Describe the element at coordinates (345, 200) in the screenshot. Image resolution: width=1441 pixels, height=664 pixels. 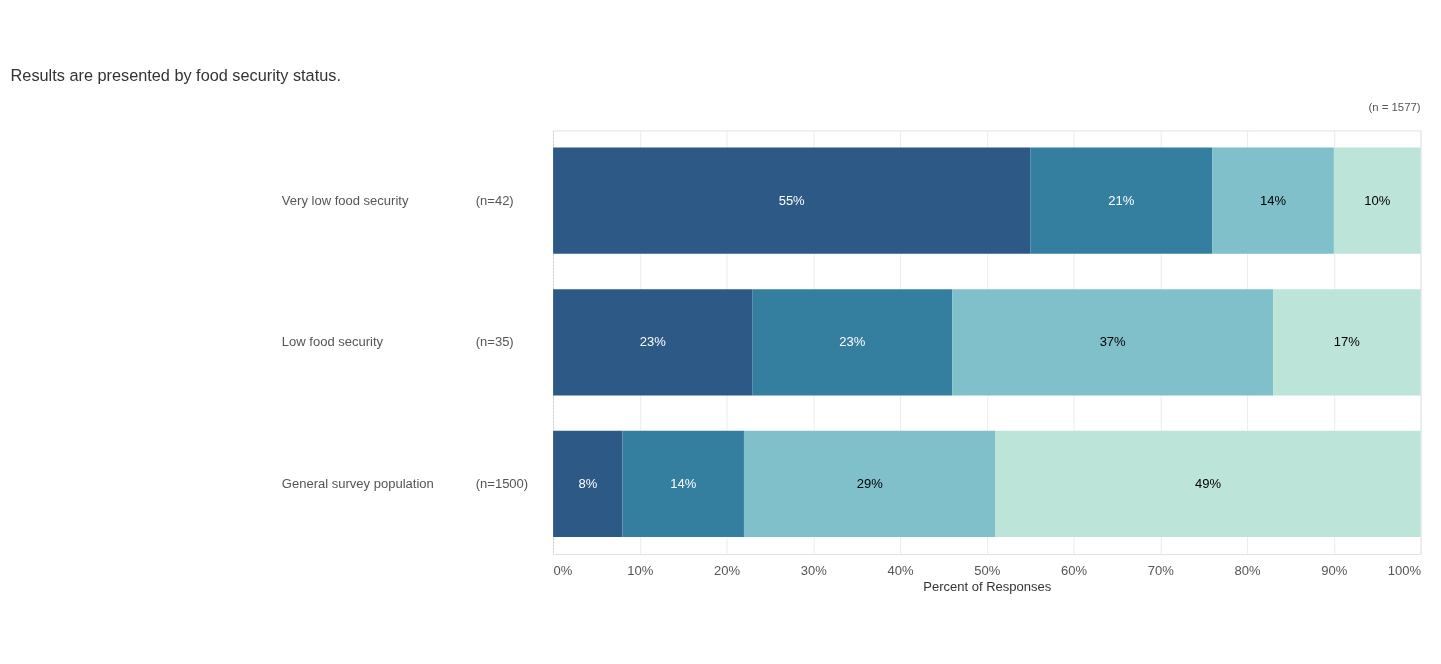
I see `y-tick-label: Very low food security` at that location.